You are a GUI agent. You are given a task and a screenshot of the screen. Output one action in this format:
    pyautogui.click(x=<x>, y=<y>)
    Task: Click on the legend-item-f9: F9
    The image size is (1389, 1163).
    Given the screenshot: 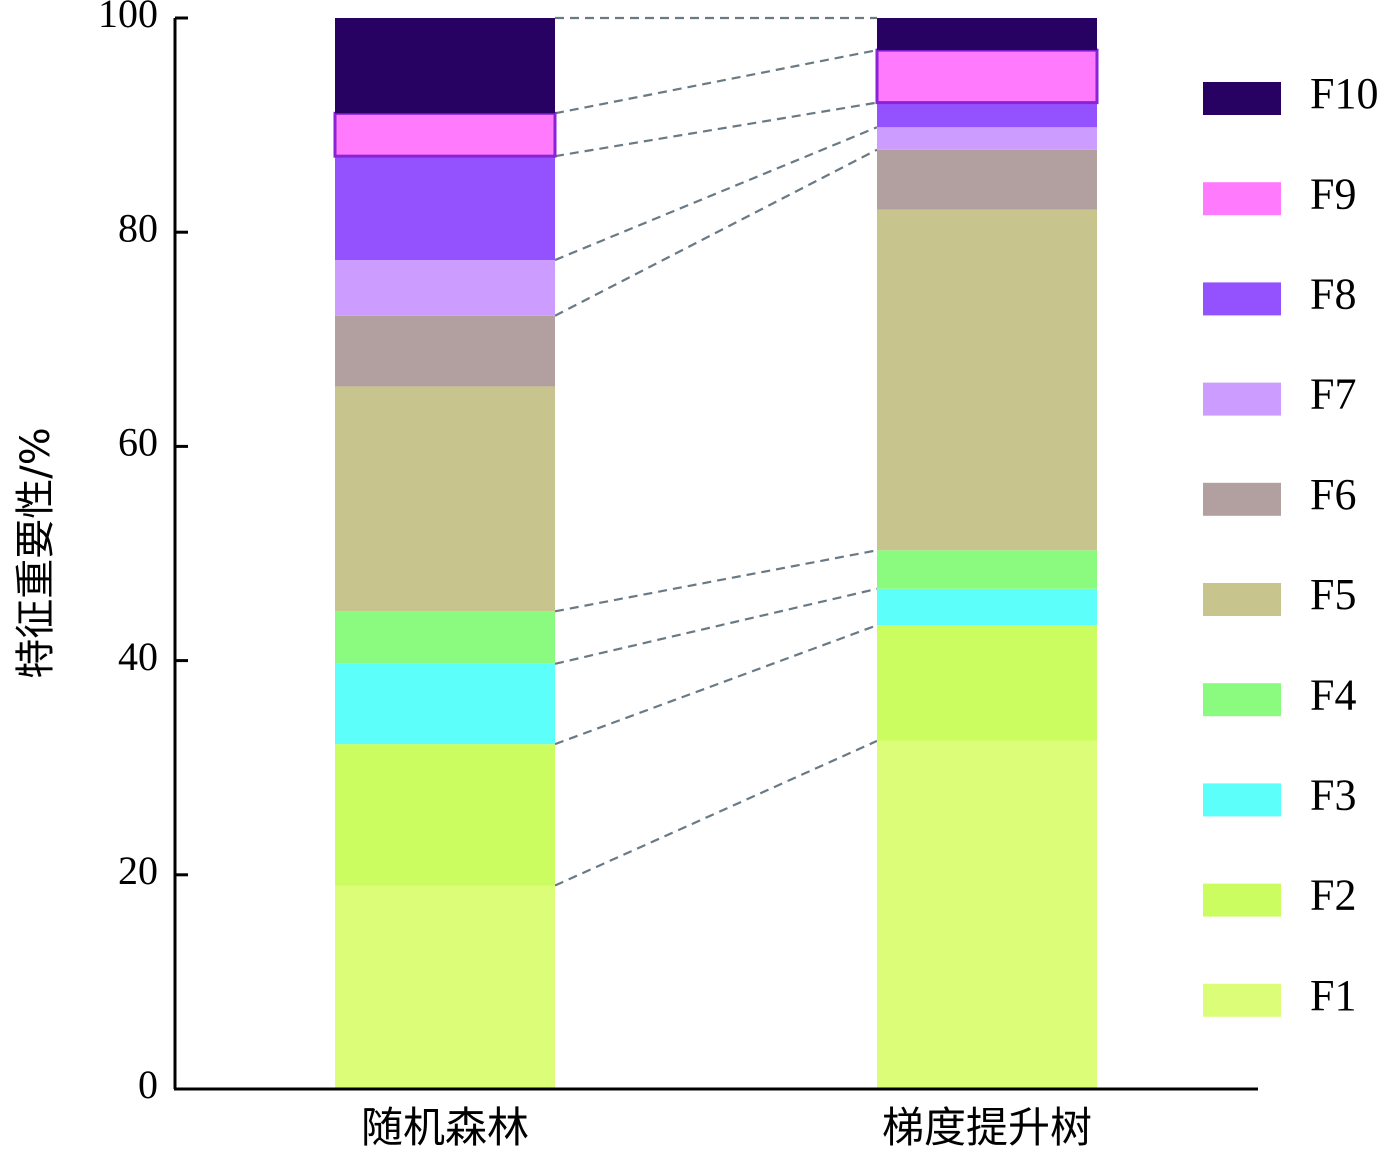 What is the action you would take?
    pyautogui.click(x=1279, y=193)
    